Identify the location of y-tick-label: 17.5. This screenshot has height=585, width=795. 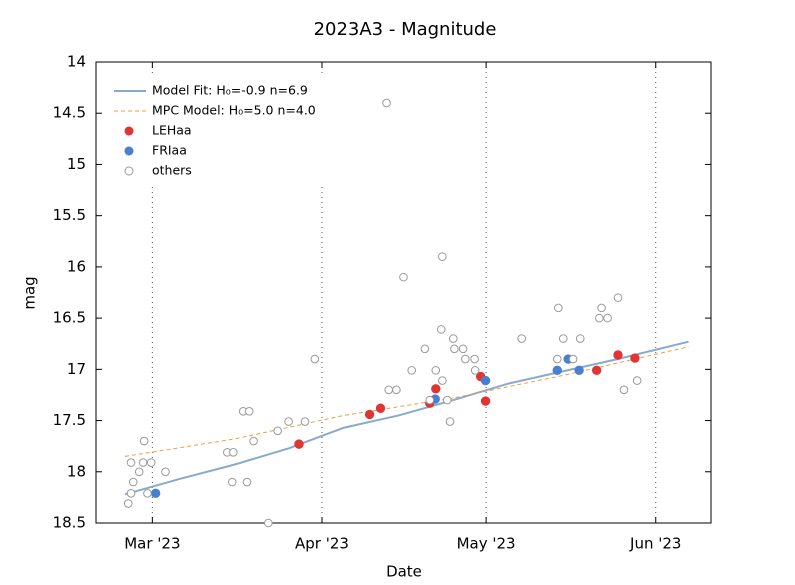
(69, 420).